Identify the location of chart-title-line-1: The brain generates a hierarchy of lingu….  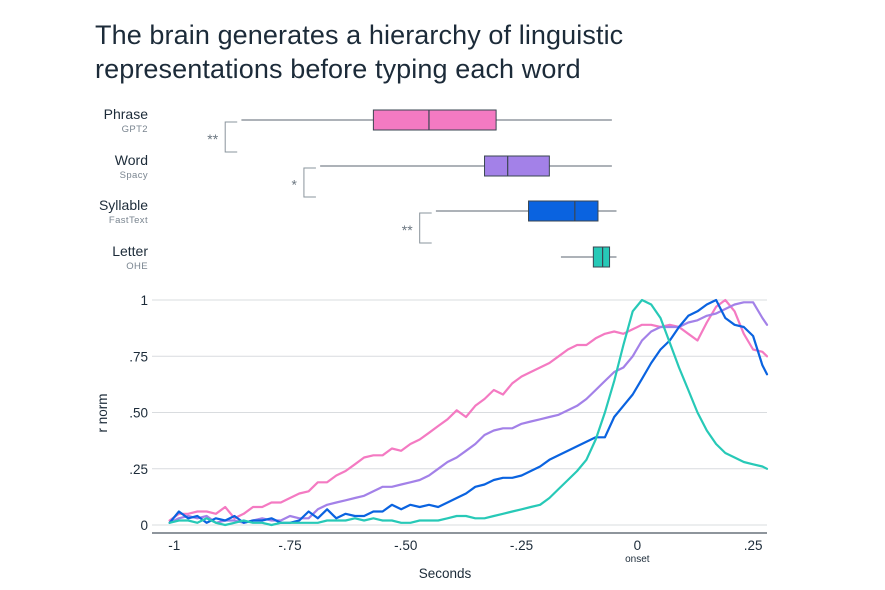
(359, 35).